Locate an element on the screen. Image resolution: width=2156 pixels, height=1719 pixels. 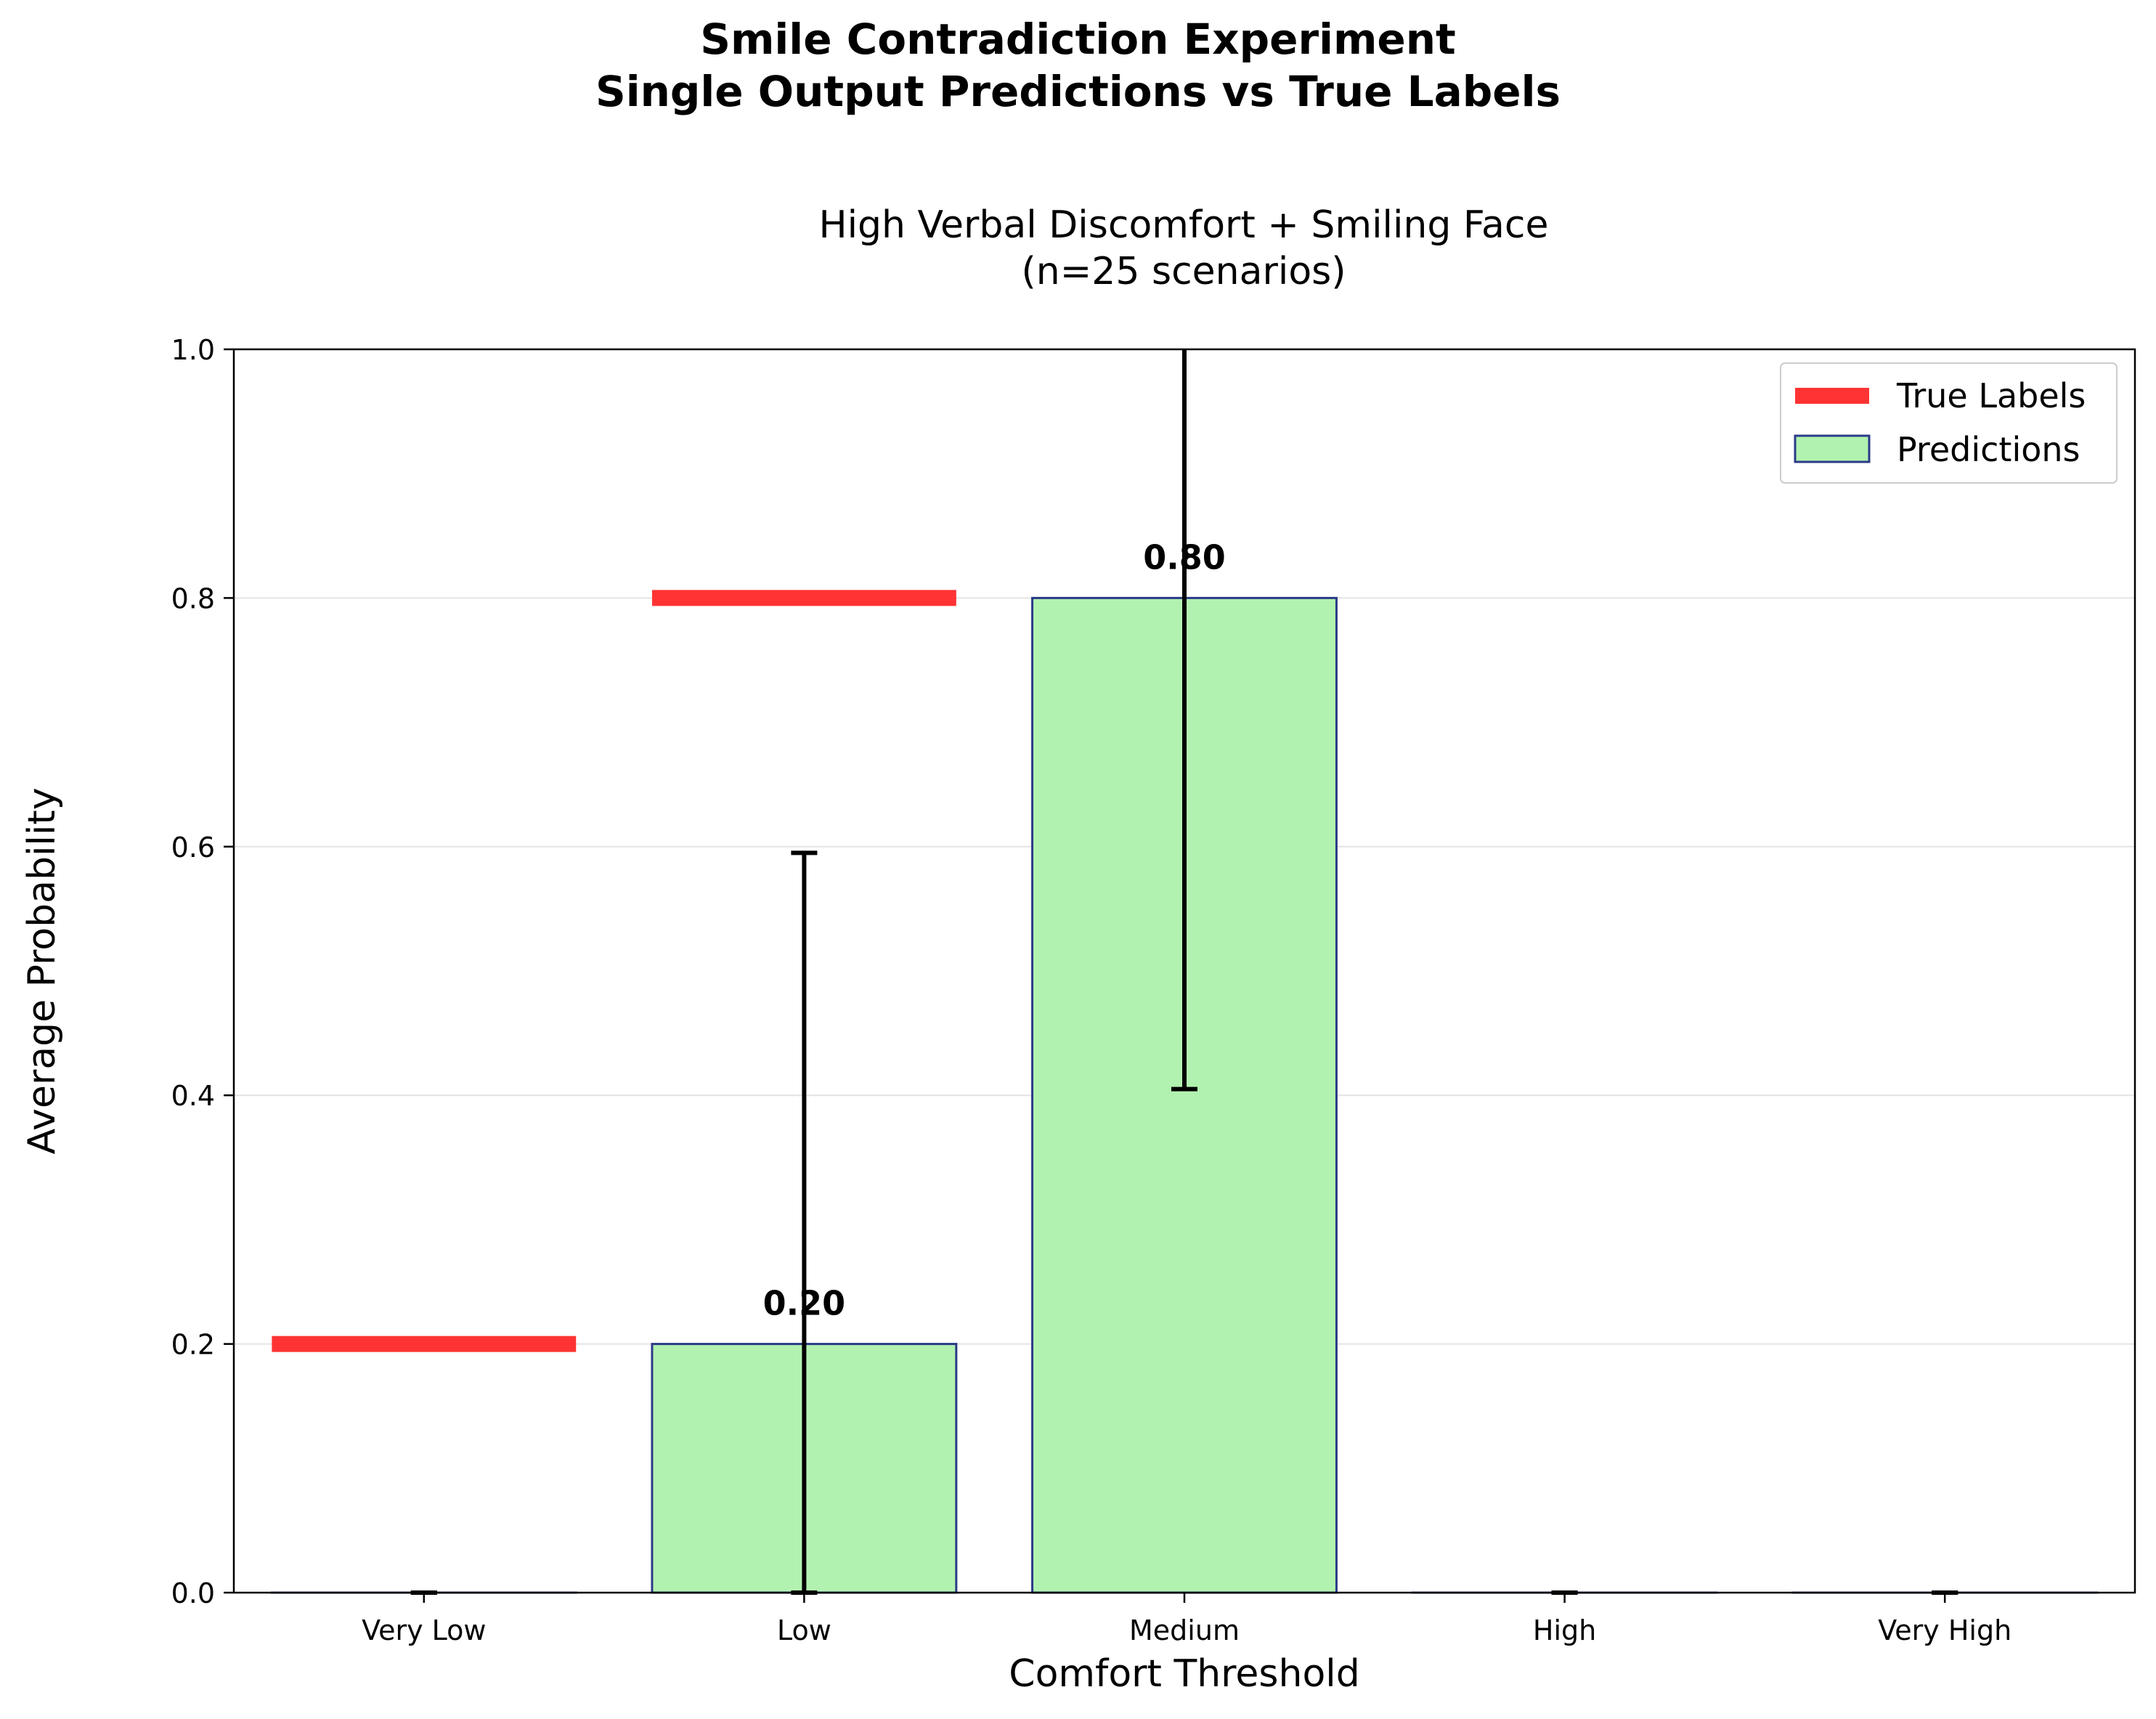
y-axis-label: Average Probability is located at coordinates (42, 971).